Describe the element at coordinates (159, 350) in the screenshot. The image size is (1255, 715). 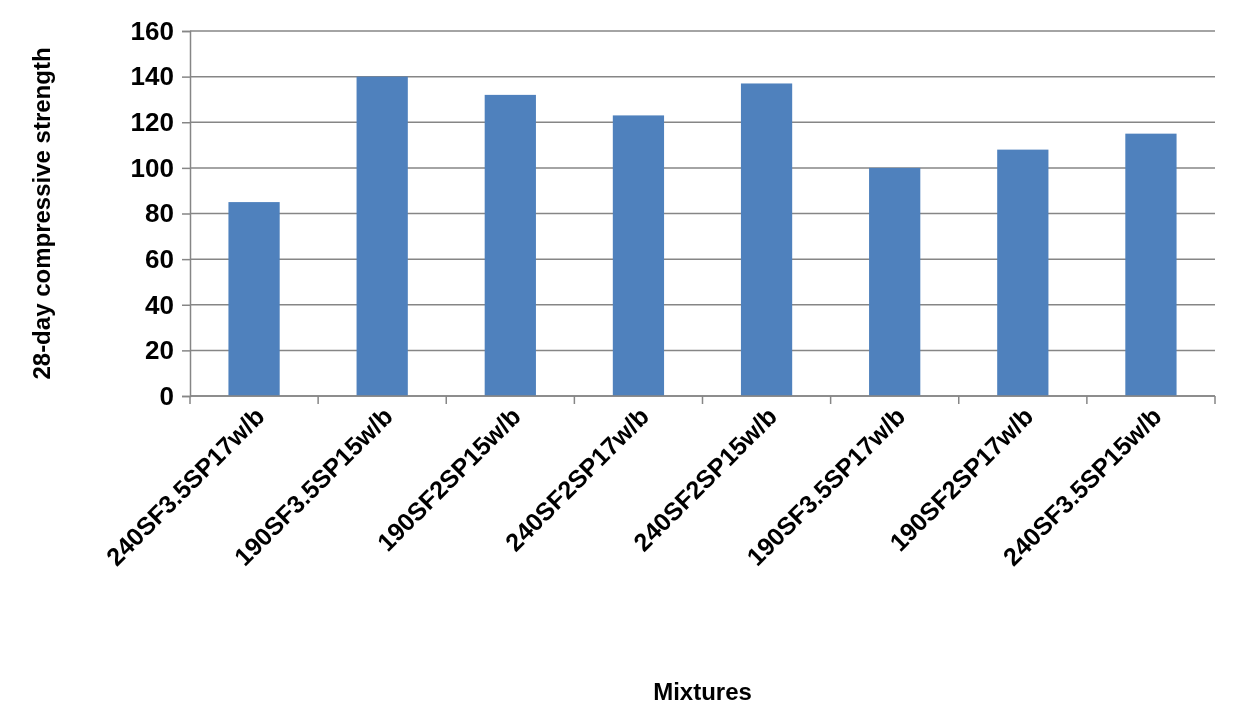
I see `y-tick-label: 20` at that location.